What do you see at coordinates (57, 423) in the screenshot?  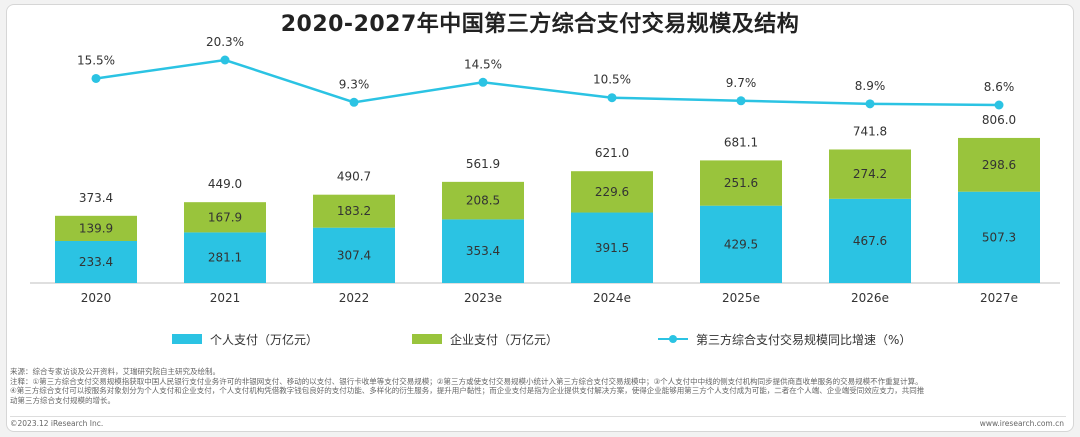 I see `footer-copyright: ©2023.12 iResearch Inc.` at bounding box center [57, 423].